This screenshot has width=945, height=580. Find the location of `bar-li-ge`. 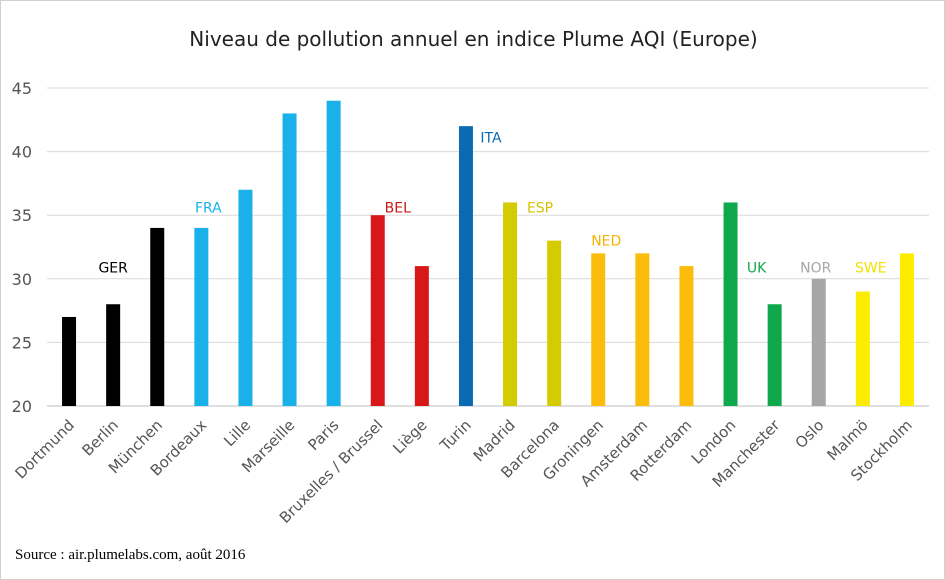

bar-li-ge is located at coordinates (421, 336).